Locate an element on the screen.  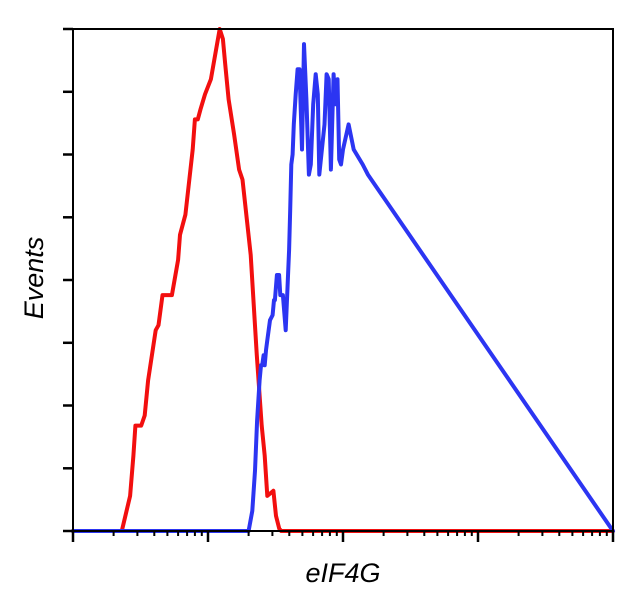
y-axis-label: Events is located at coordinates (34, 278).